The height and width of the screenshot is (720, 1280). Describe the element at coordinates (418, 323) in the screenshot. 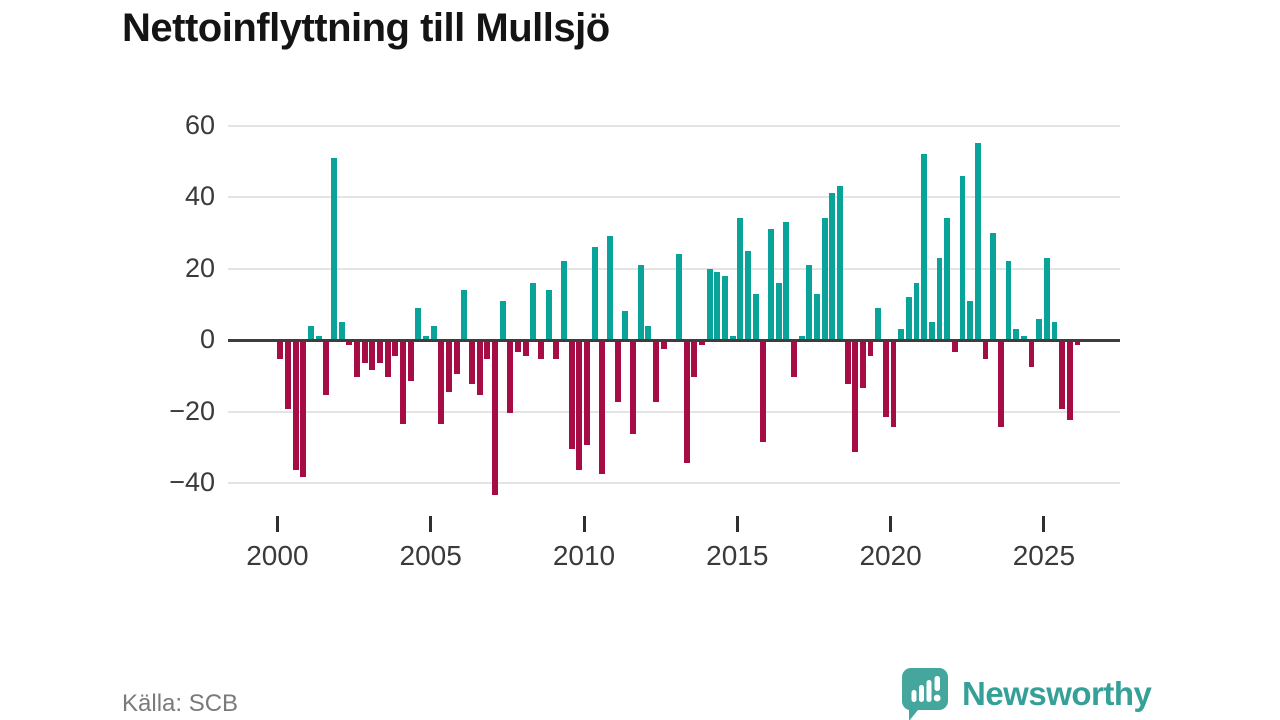

I see `bar-quarter-2004-q3` at that location.